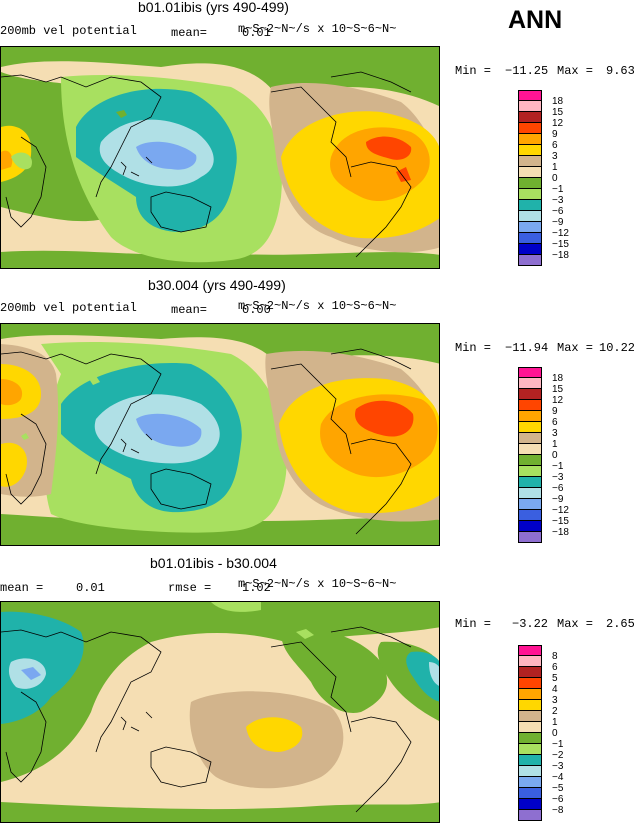 The height and width of the screenshot is (823, 634). I want to click on panel3-max-value: 2.65, so click(620, 624).